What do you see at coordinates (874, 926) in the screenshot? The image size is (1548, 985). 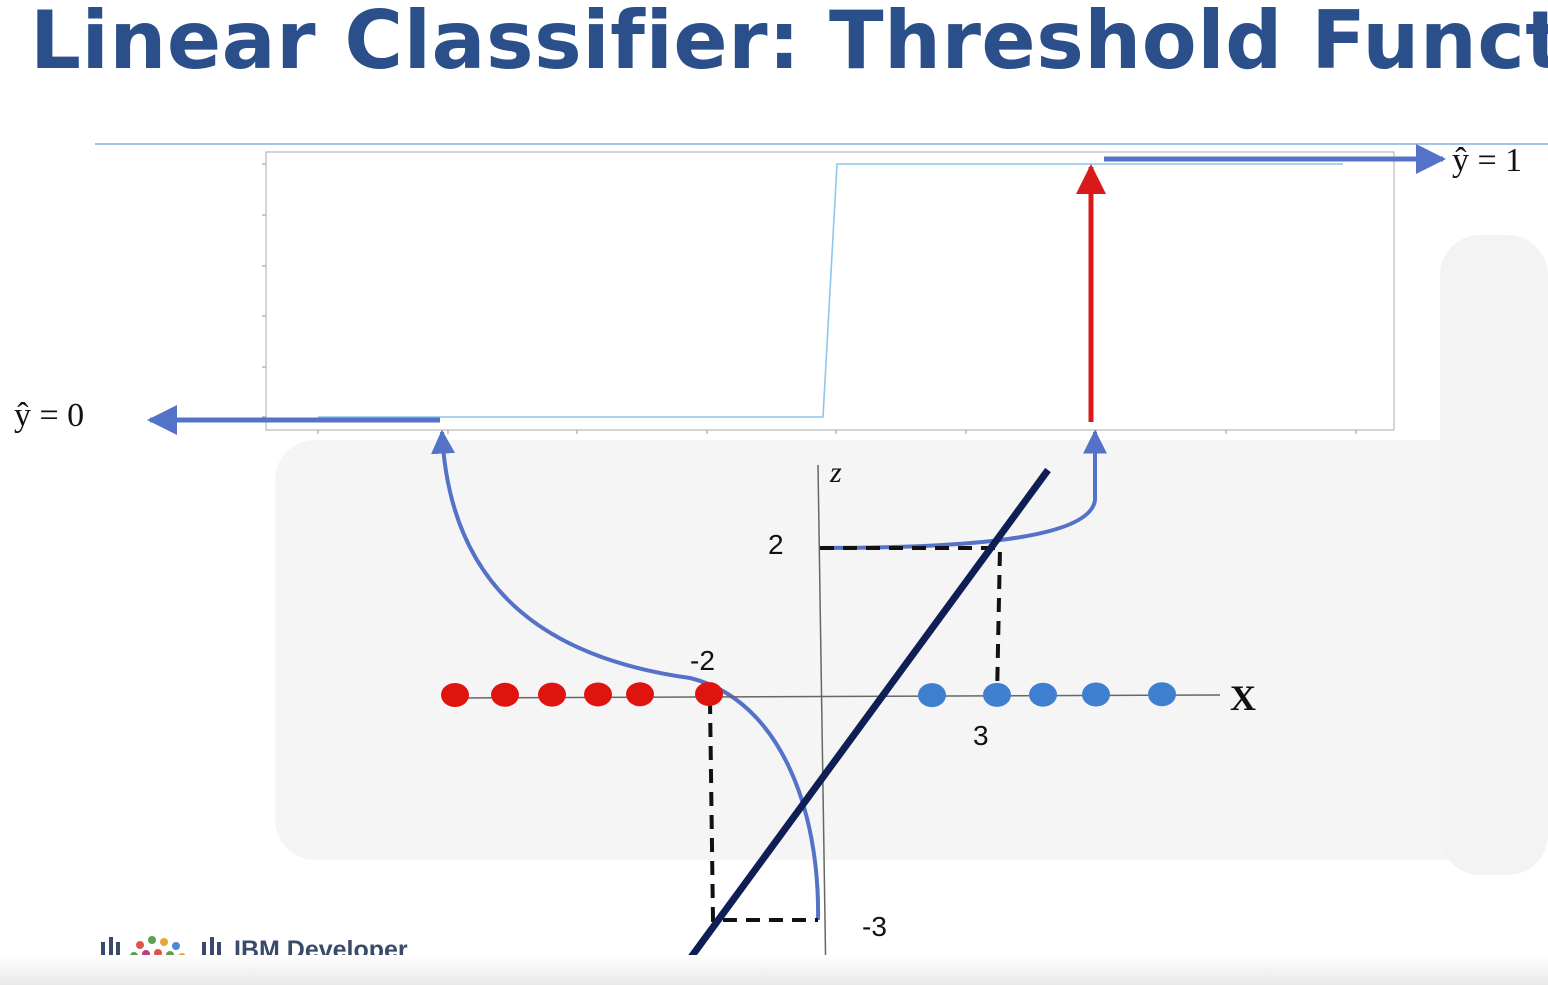 I see `z-value-negative: -3` at bounding box center [874, 926].